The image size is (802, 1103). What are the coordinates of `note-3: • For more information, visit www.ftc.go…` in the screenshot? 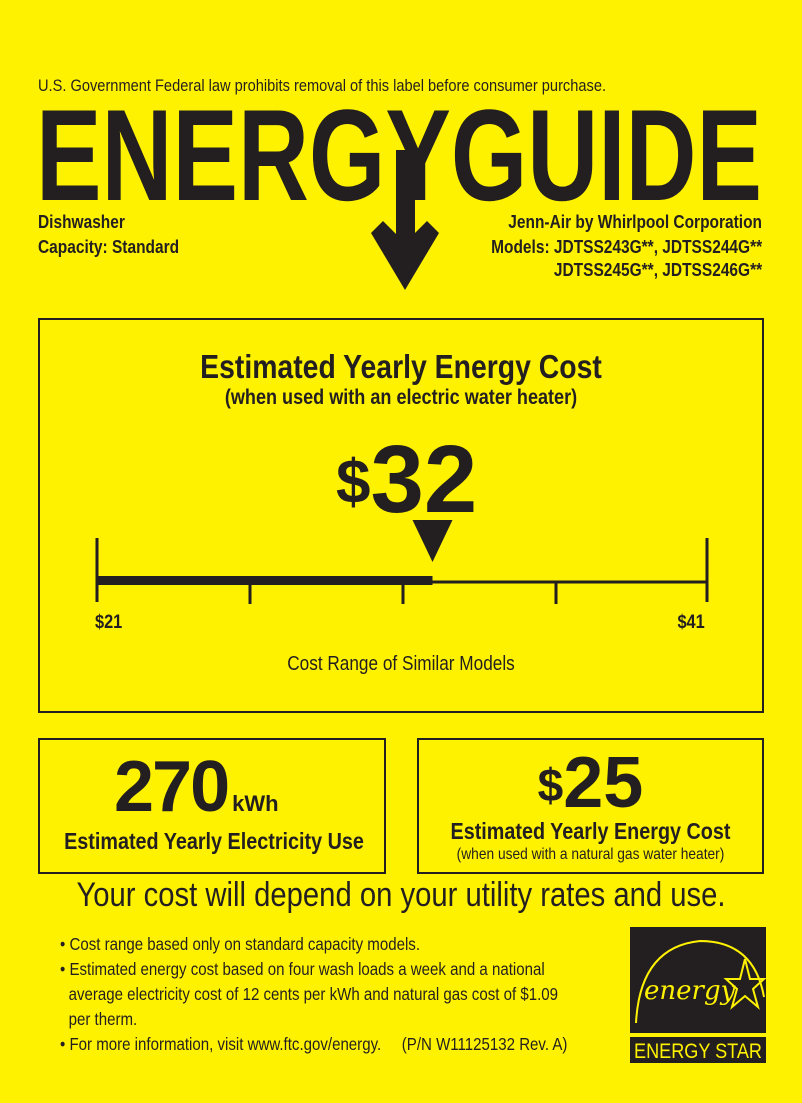 It's located at (314, 1044).